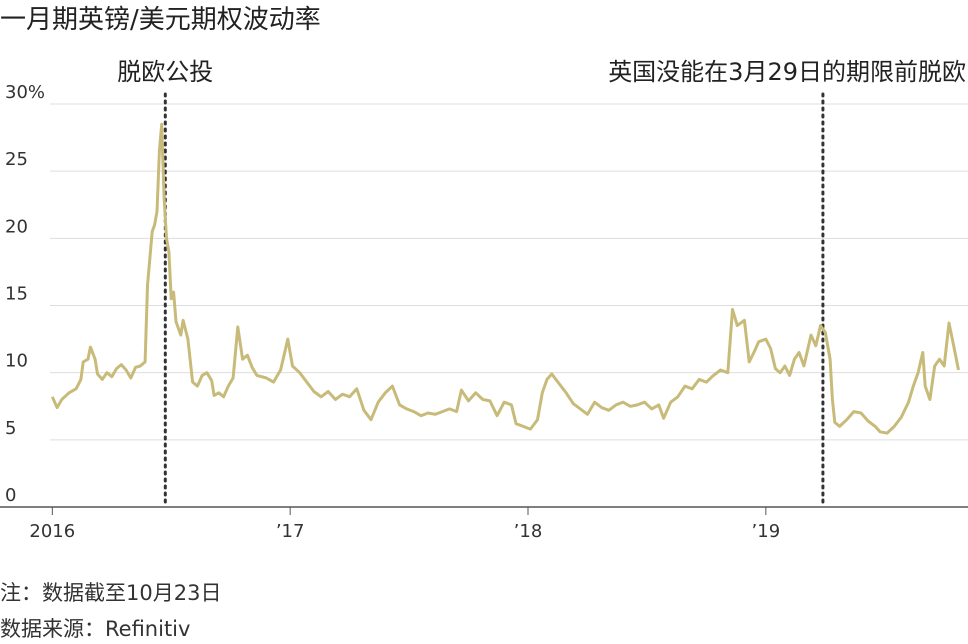 This screenshot has width=968, height=644. I want to click on chart-title: 一月期英镑/美元期权波动率, so click(160, 20).